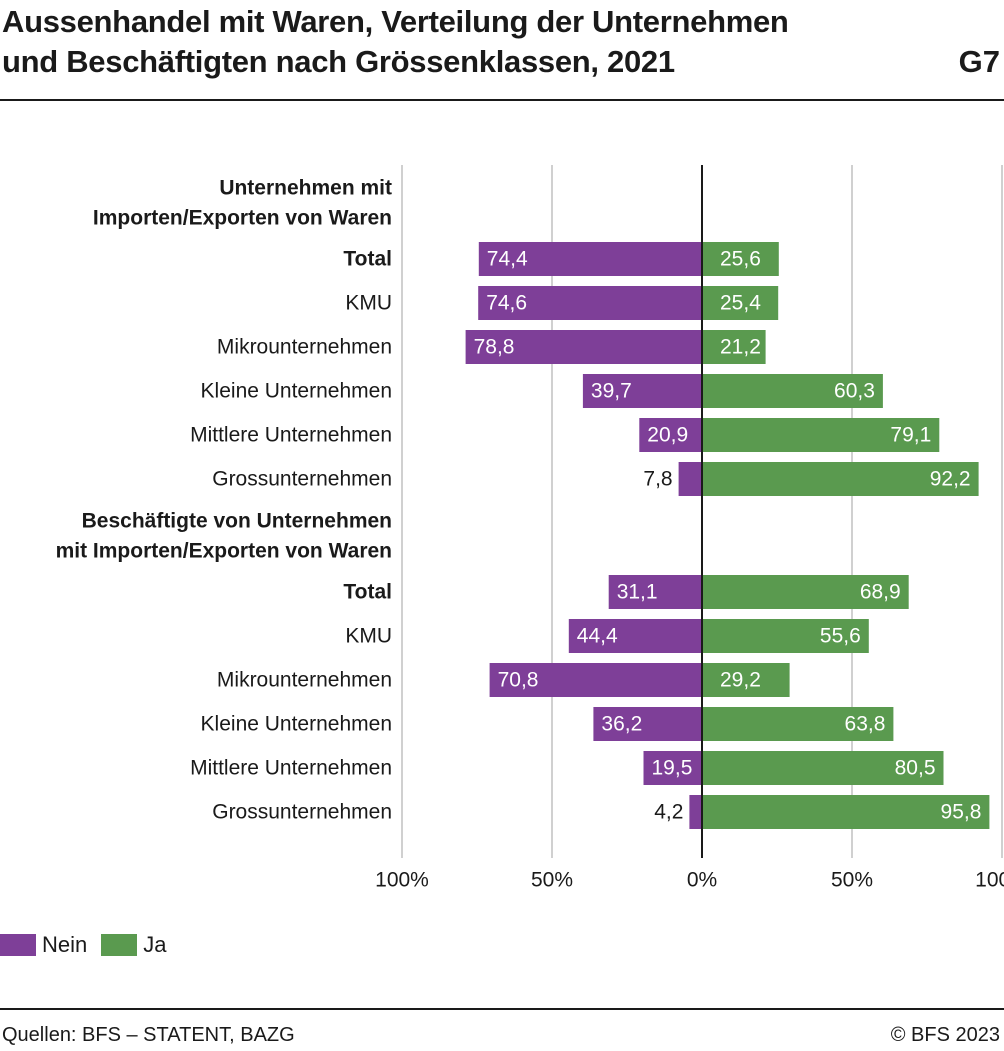 The height and width of the screenshot is (1051, 1004). What do you see at coordinates (668, 812) in the screenshot?
I see `data-label-nein: 4,2` at bounding box center [668, 812].